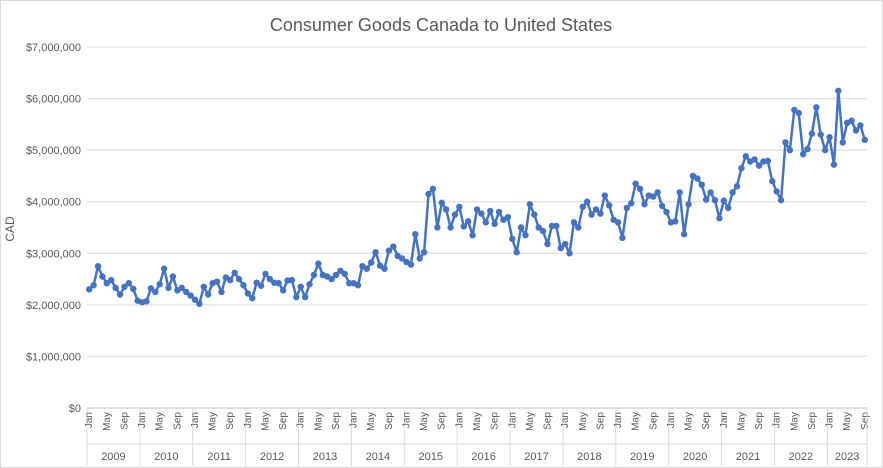  What do you see at coordinates (272, 457) in the screenshot?
I see `x-year-label: 2012` at bounding box center [272, 457].